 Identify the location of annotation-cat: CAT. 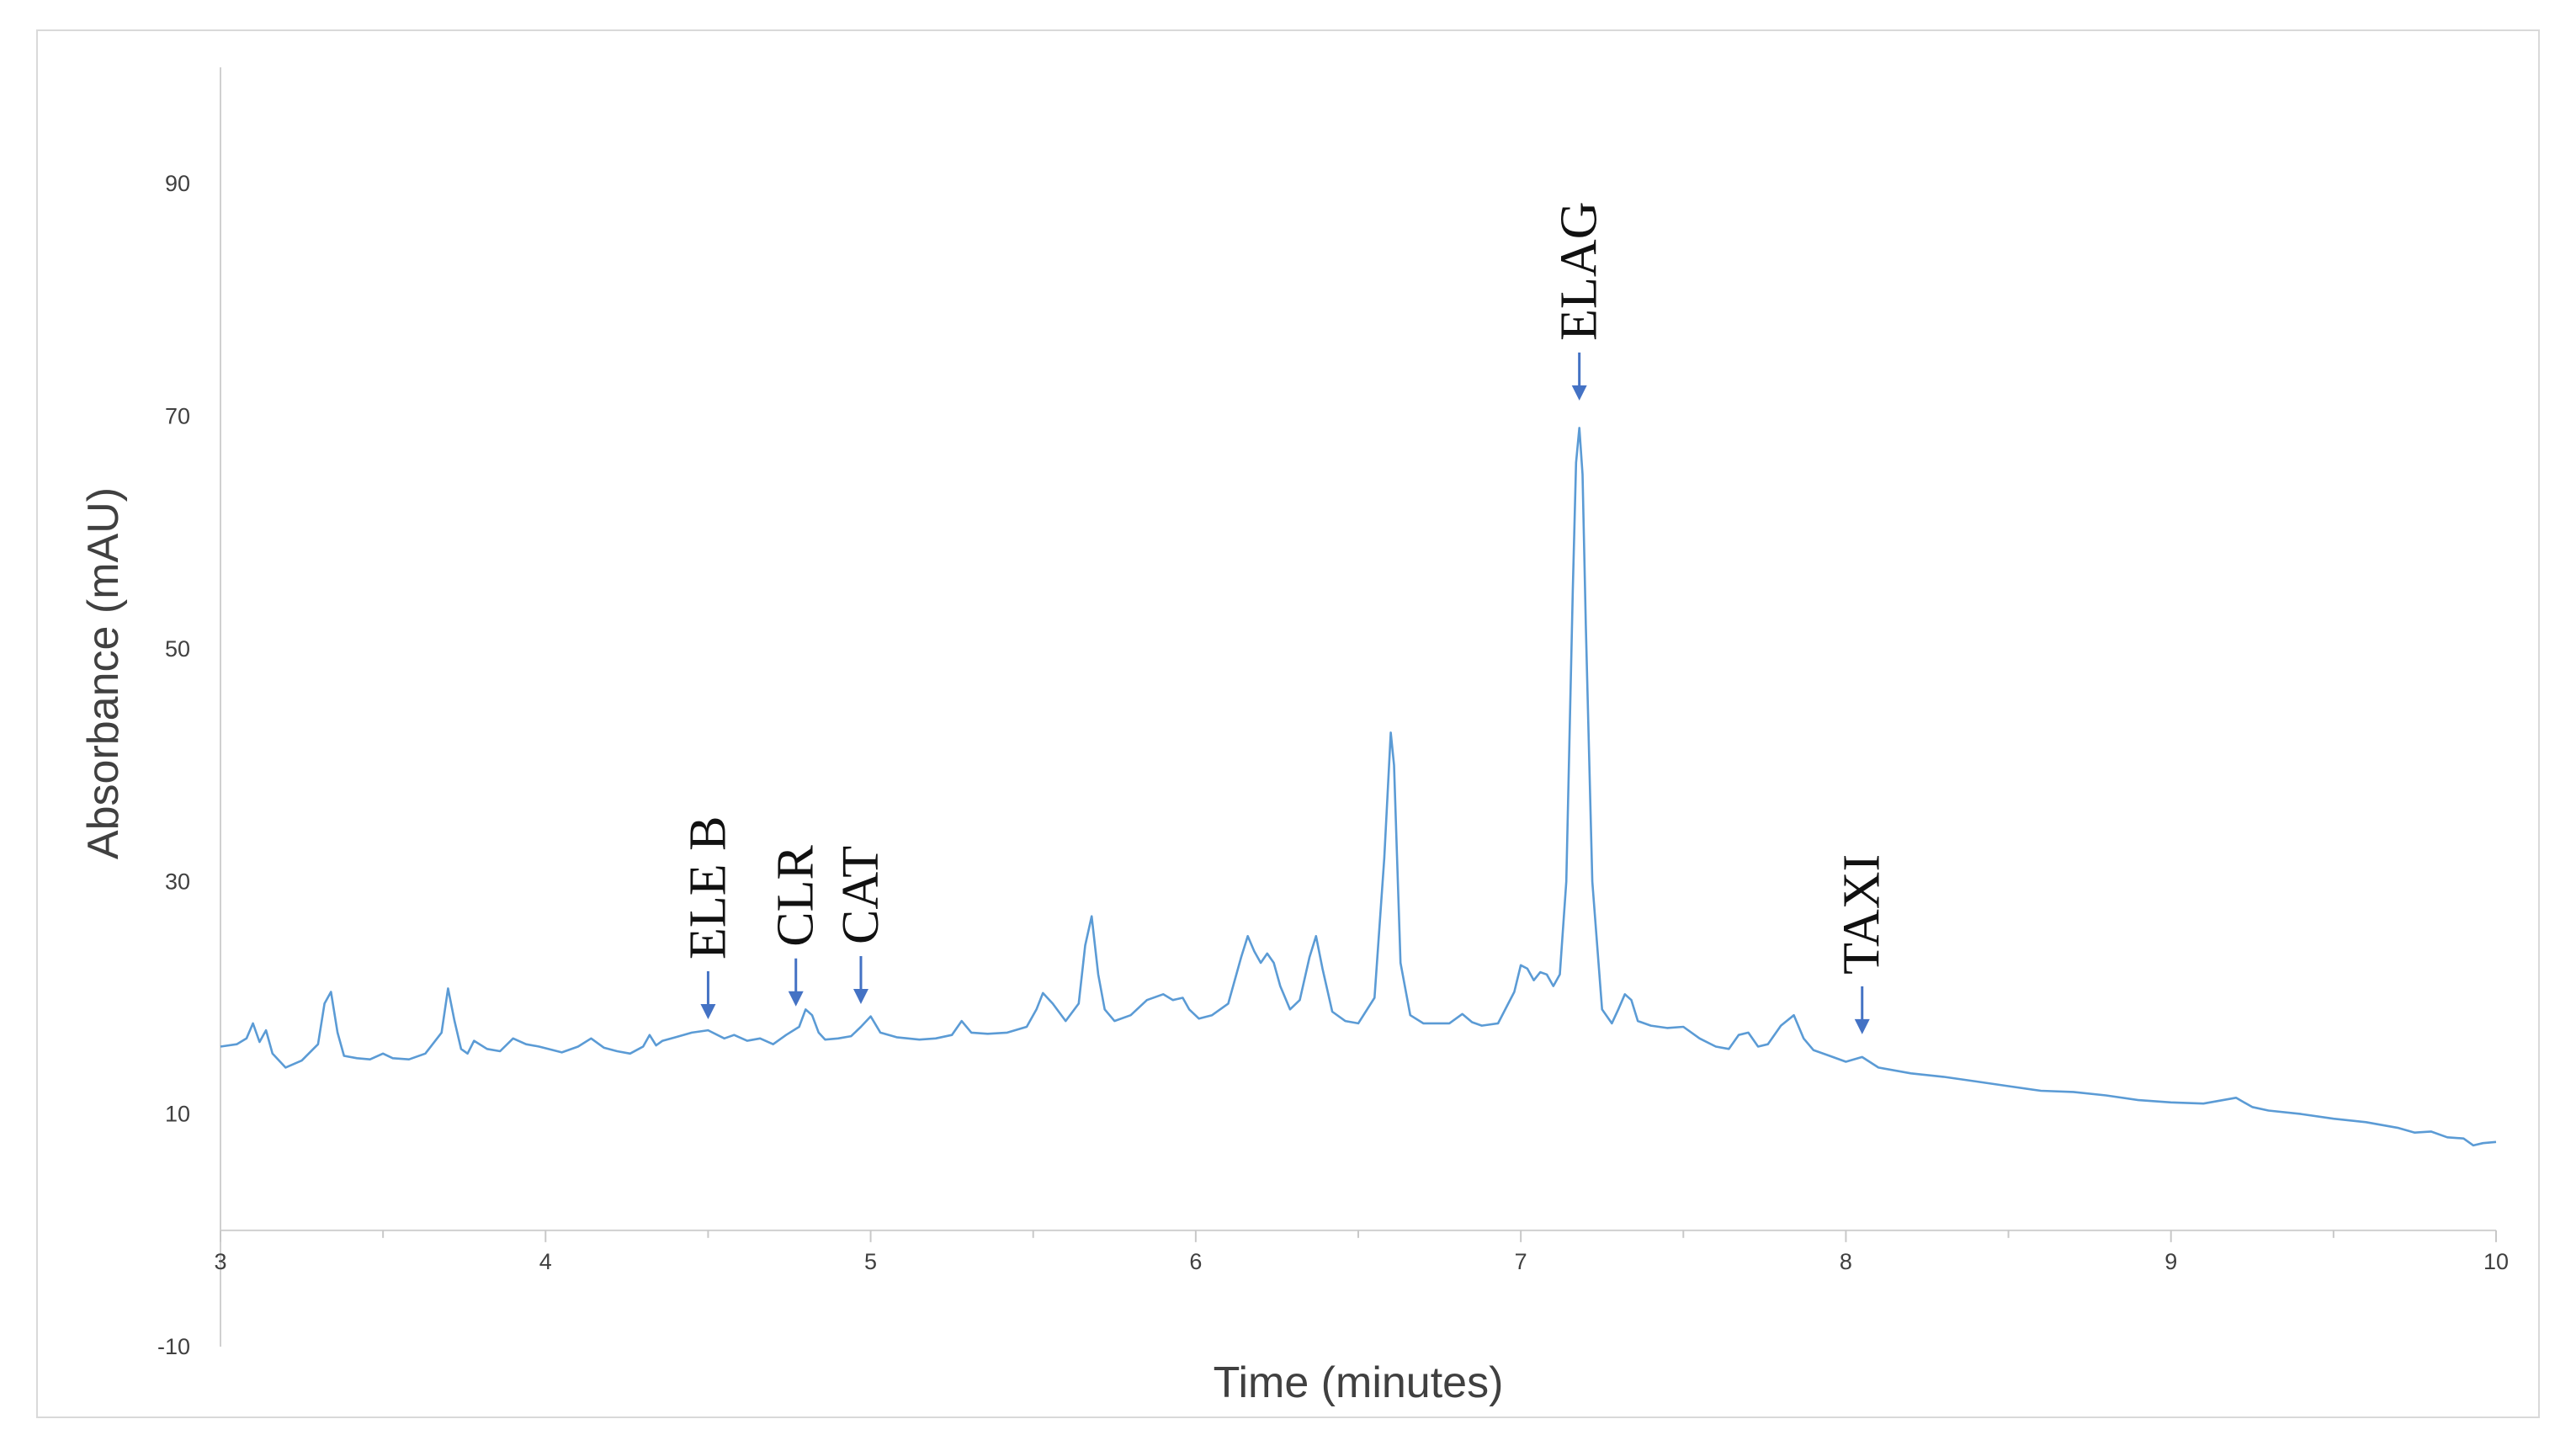
(861, 925).